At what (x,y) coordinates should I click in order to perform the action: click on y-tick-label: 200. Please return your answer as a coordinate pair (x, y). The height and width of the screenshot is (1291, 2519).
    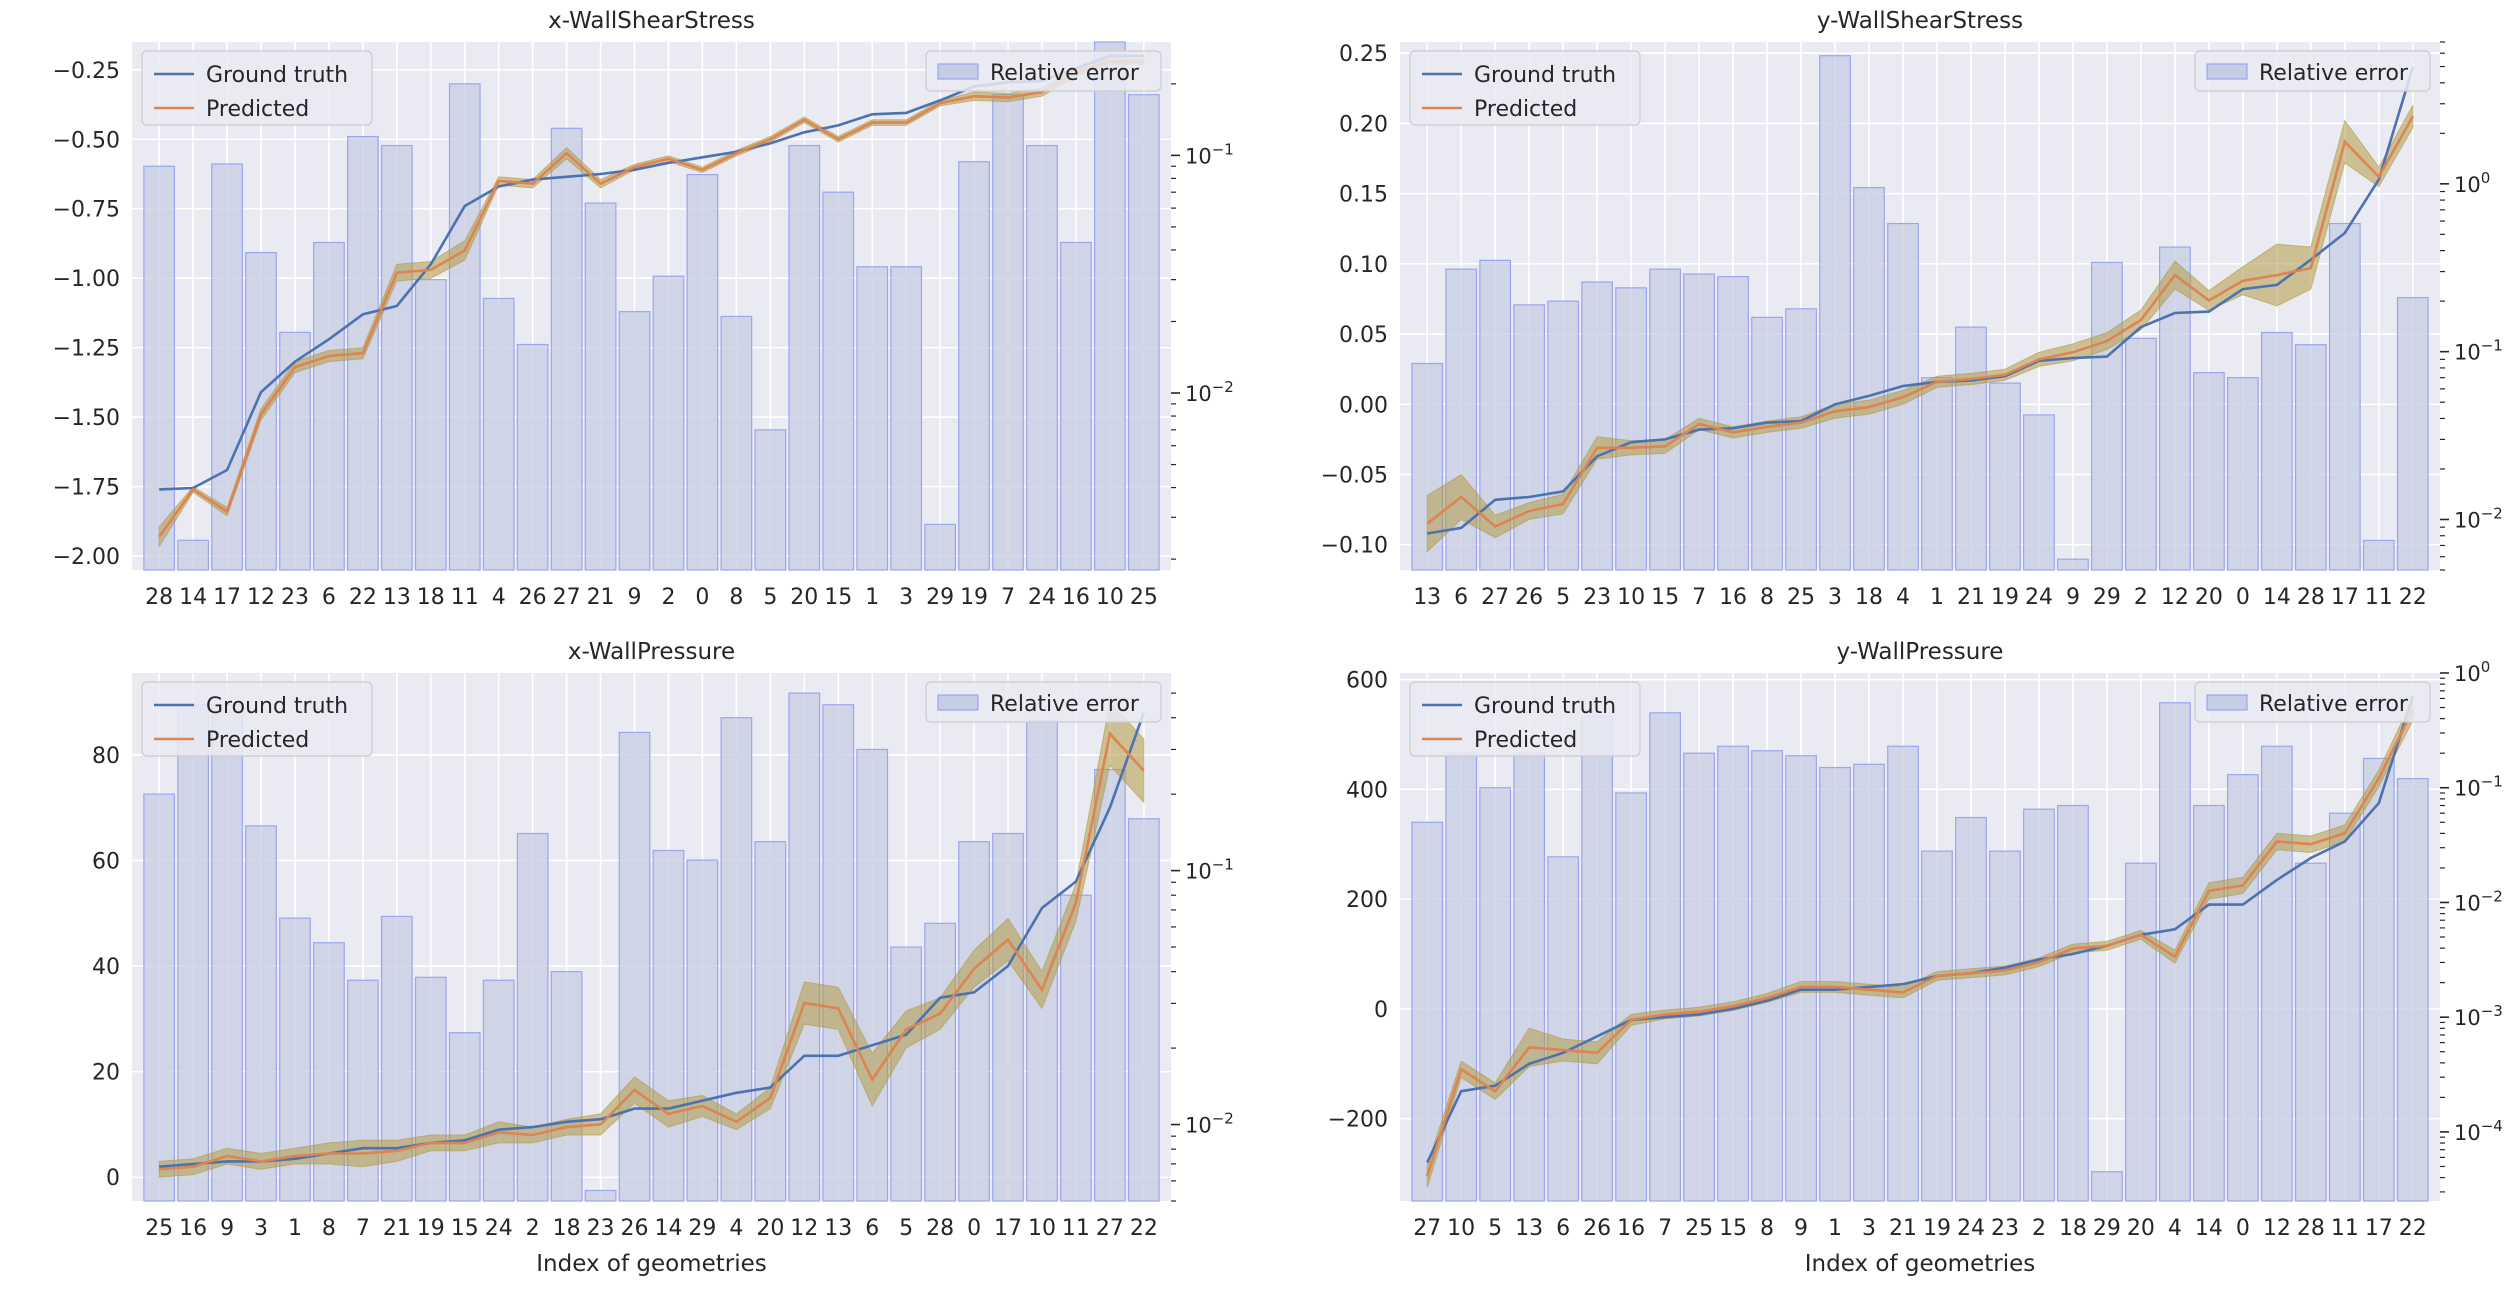
    Looking at the image, I should click on (1367, 900).